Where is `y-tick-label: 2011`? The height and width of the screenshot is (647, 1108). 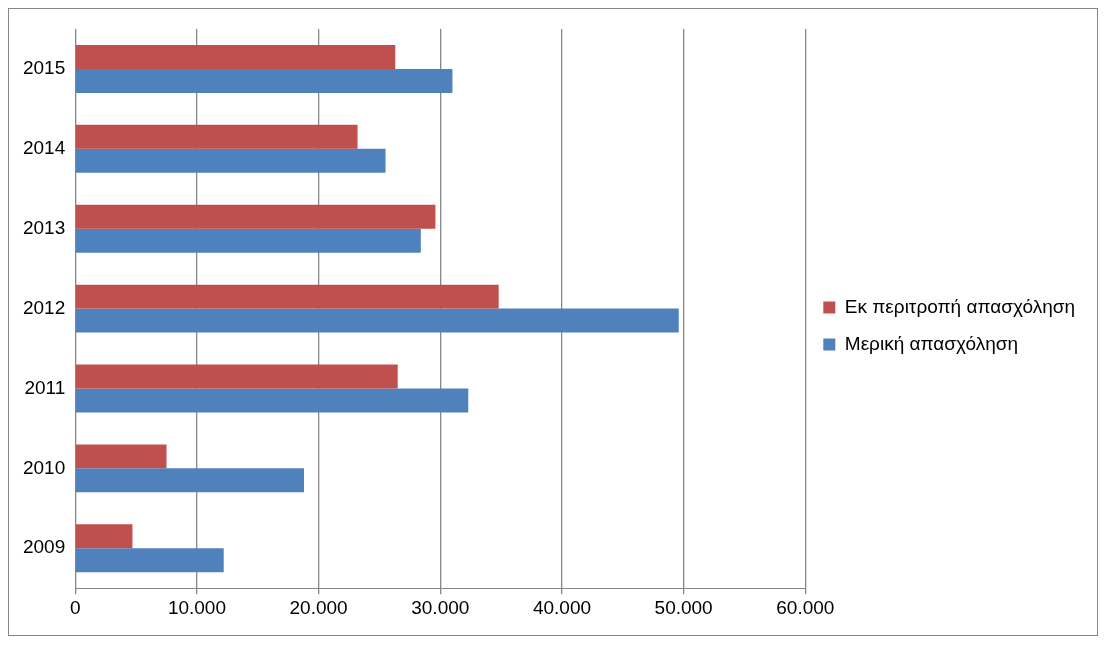 y-tick-label: 2011 is located at coordinates (45, 387).